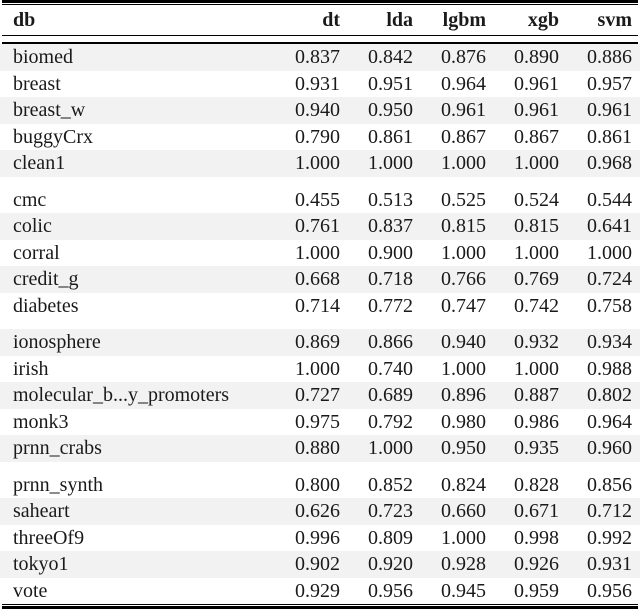 The height and width of the screenshot is (609, 640). I want to click on xgb-value-cell: 0.932, so click(536, 342).